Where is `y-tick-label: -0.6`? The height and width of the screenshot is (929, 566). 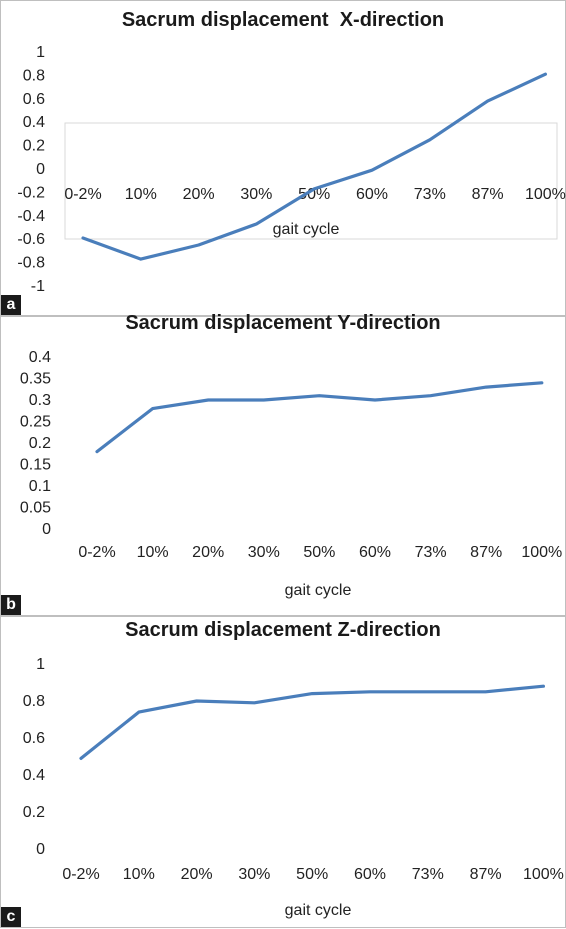 y-tick-label: -0.6 is located at coordinates (31, 239).